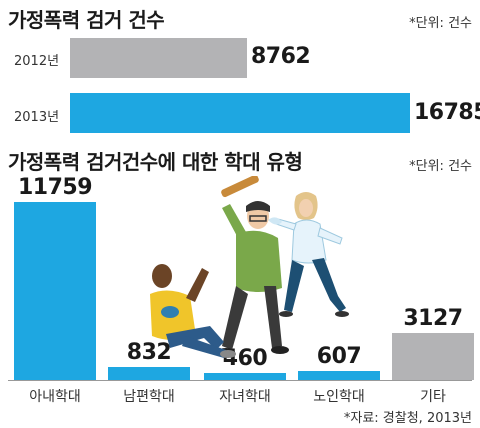 This screenshot has height=428, width=480. I want to click on chart2-category-other: 기타, so click(433, 397).